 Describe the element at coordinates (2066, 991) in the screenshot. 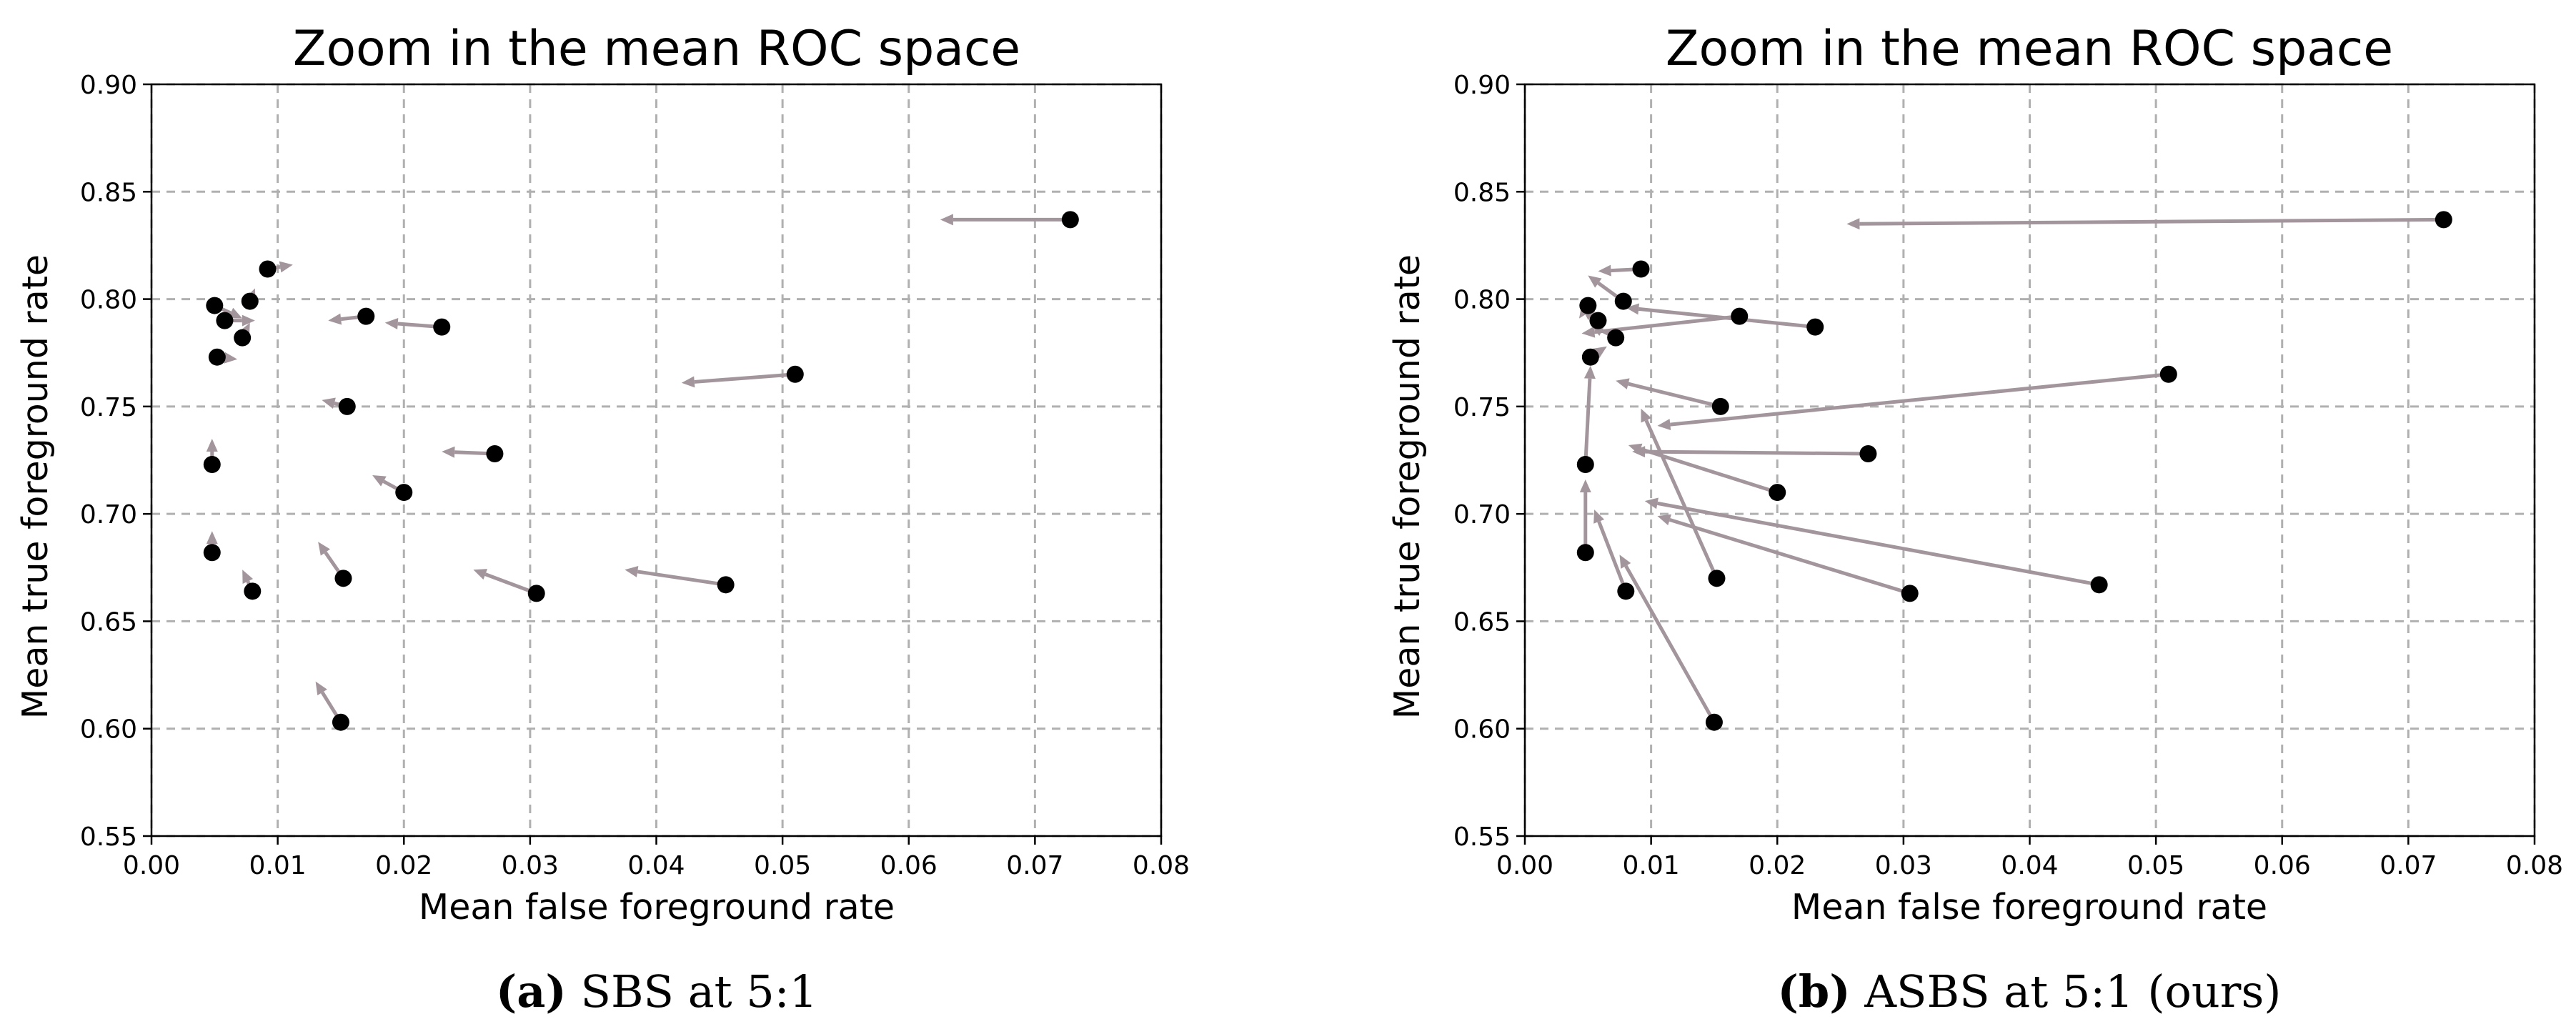

I see `caption-text: ASBS at 5:1 (ours)` at that location.